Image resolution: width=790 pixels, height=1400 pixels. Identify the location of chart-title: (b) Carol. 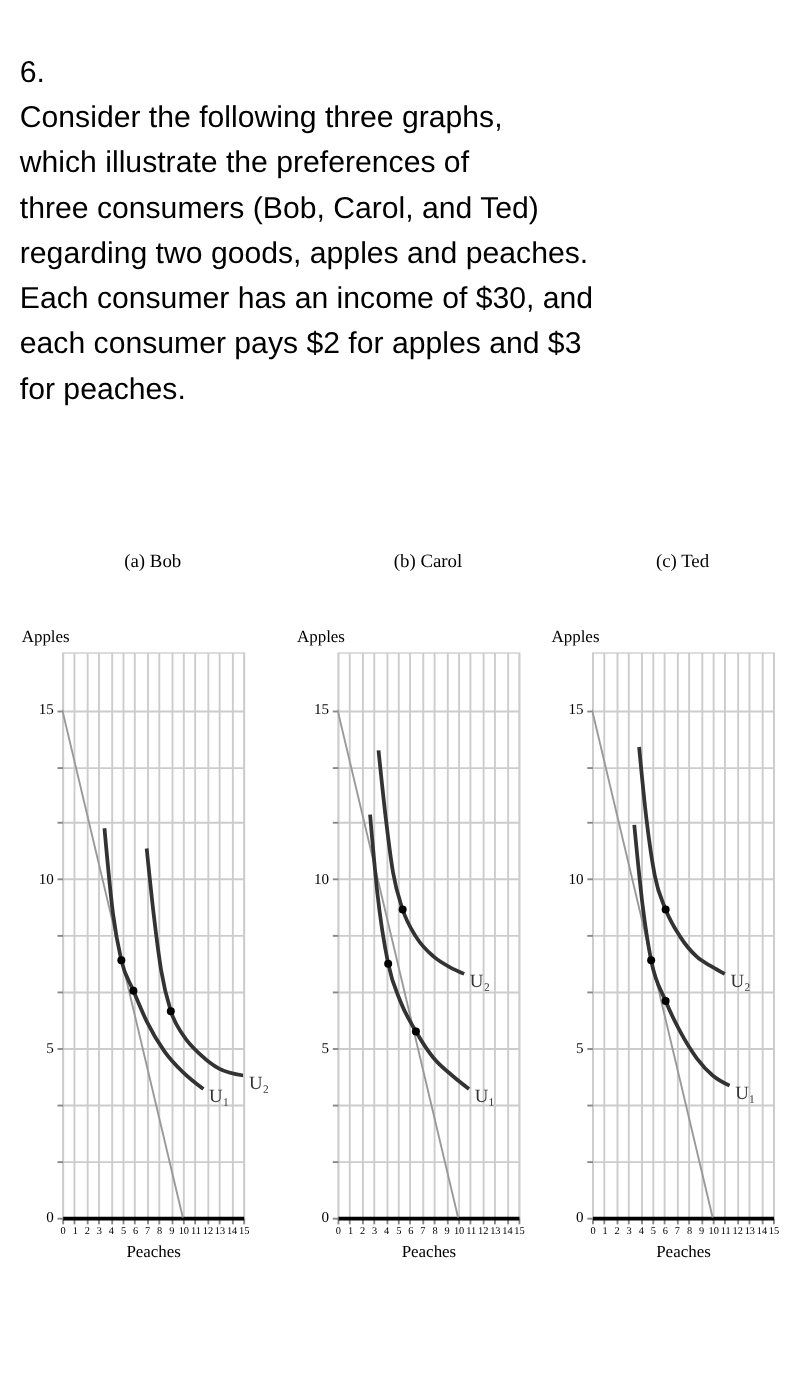
(428, 563).